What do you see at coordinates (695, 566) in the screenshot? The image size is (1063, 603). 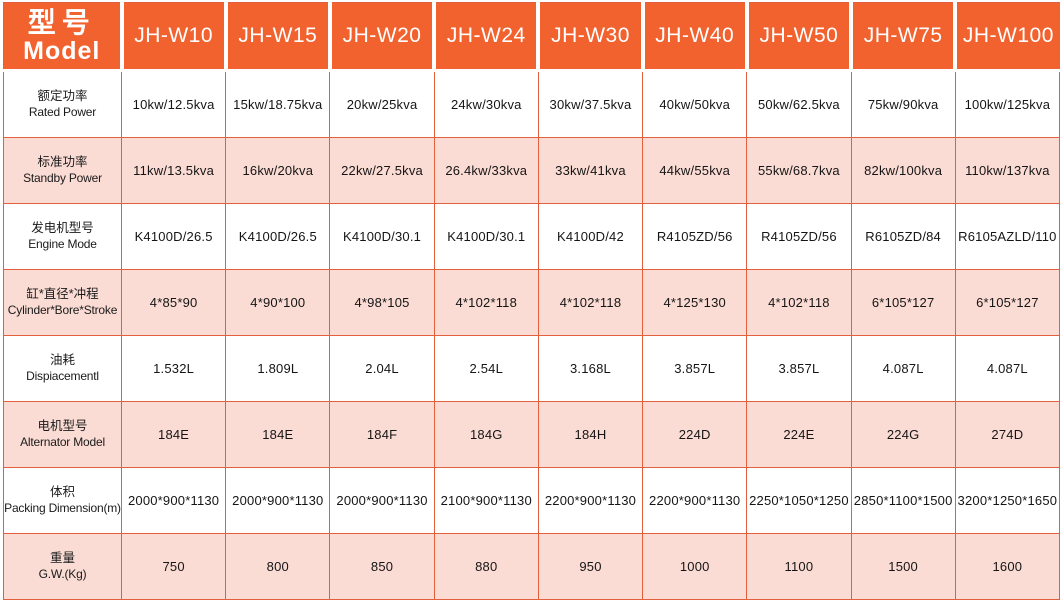 I see `spec-value-cell: 1000` at bounding box center [695, 566].